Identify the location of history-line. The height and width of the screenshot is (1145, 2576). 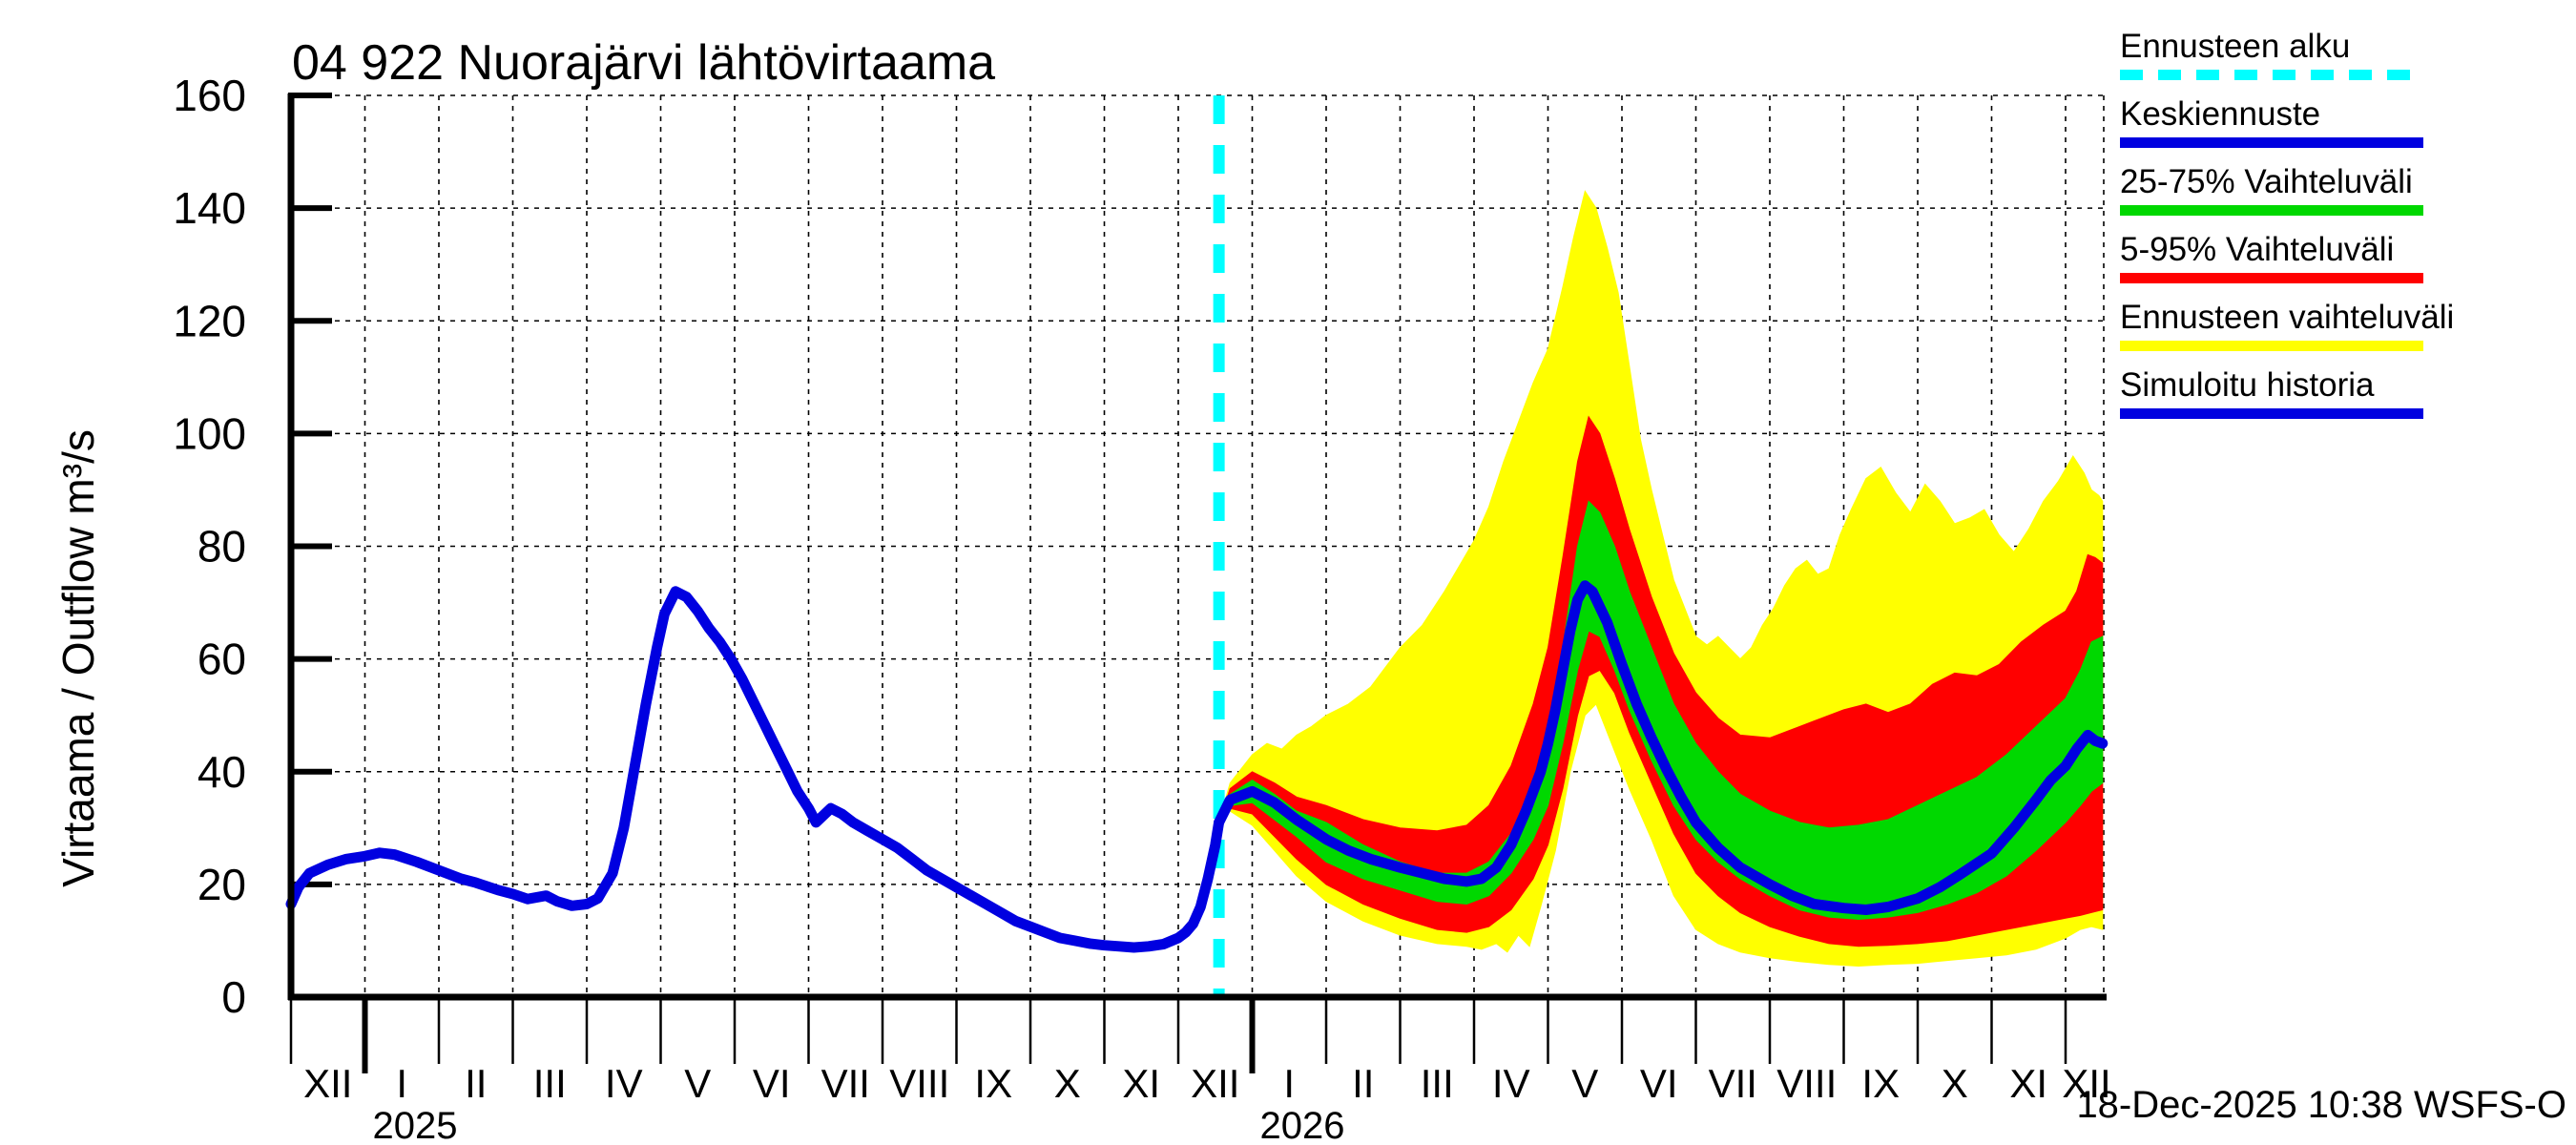
(755, 769).